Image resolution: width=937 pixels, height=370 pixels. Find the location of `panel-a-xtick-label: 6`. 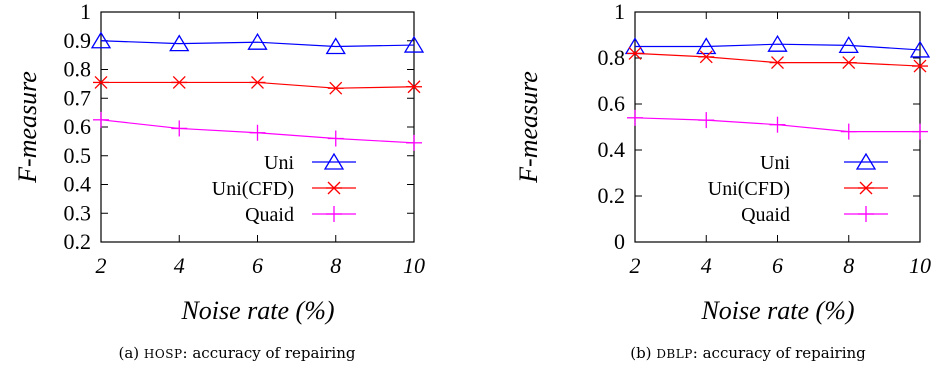

panel-a-xtick-label: 6 is located at coordinates (257, 265).